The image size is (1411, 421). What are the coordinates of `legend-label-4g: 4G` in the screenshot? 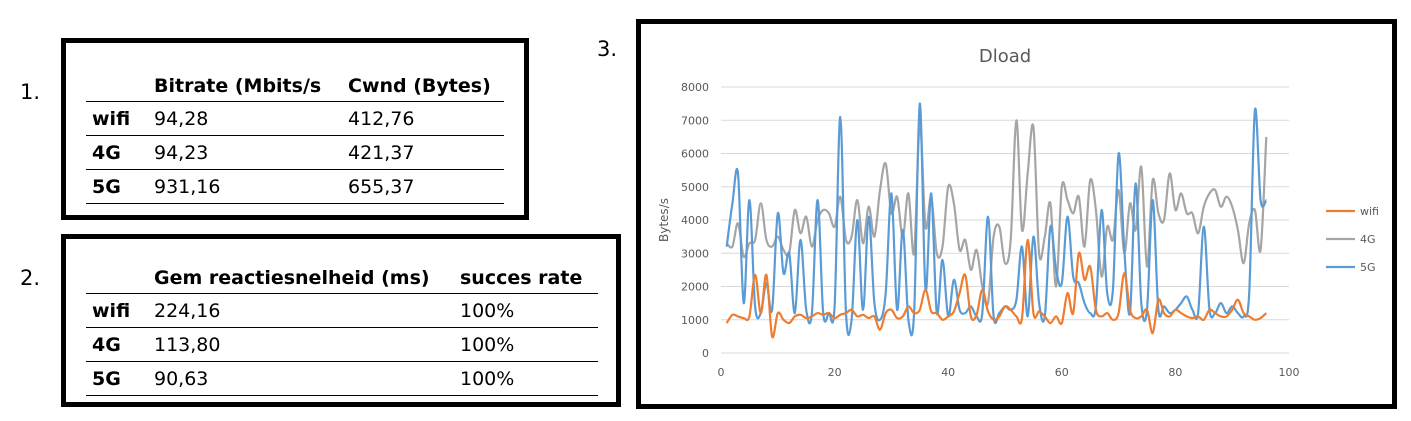 It's located at (1368, 239).